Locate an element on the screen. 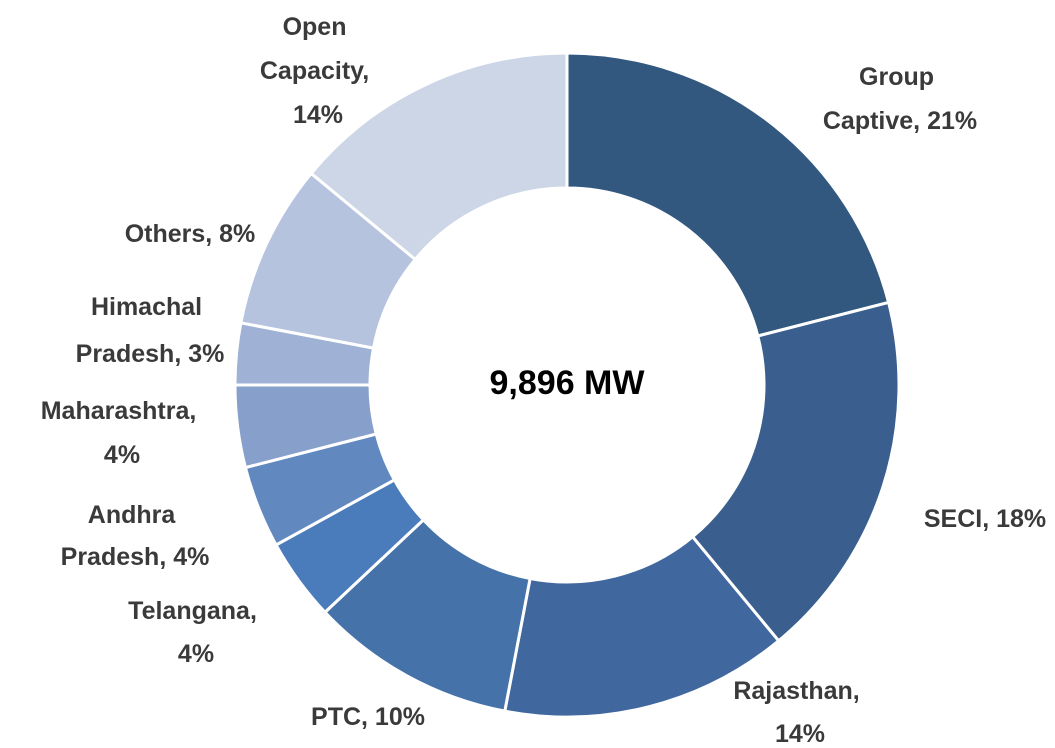 Image resolution: width=1055 pixels, height=748 pixels. slice-label: Group Captive, 21% is located at coordinates (900, 99).